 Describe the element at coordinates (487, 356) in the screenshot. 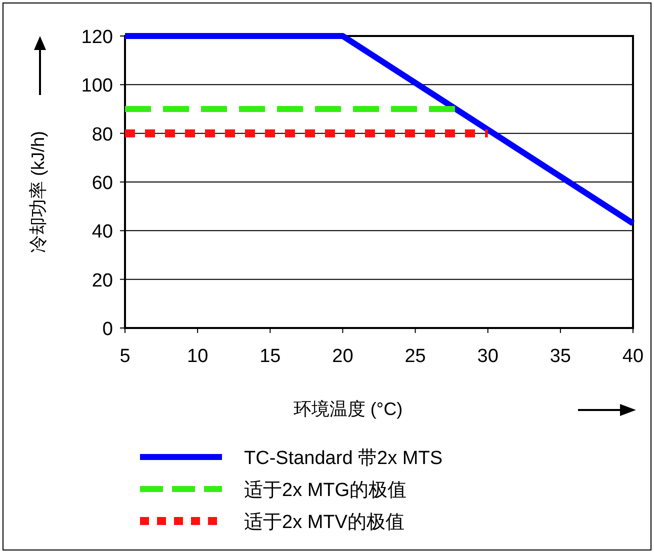

I see `x-tick-label: 30` at that location.